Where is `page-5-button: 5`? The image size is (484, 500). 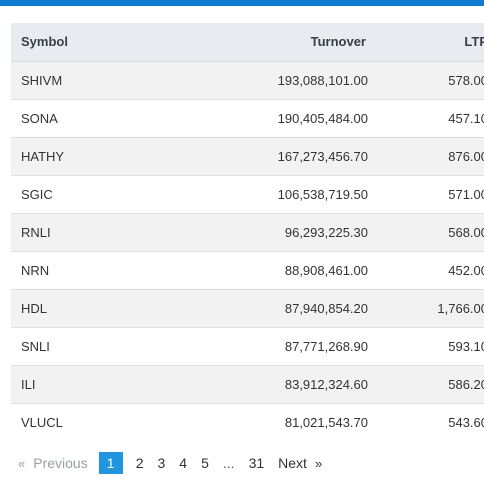
page-5-button: 5 is located at coordinates (205, 463).